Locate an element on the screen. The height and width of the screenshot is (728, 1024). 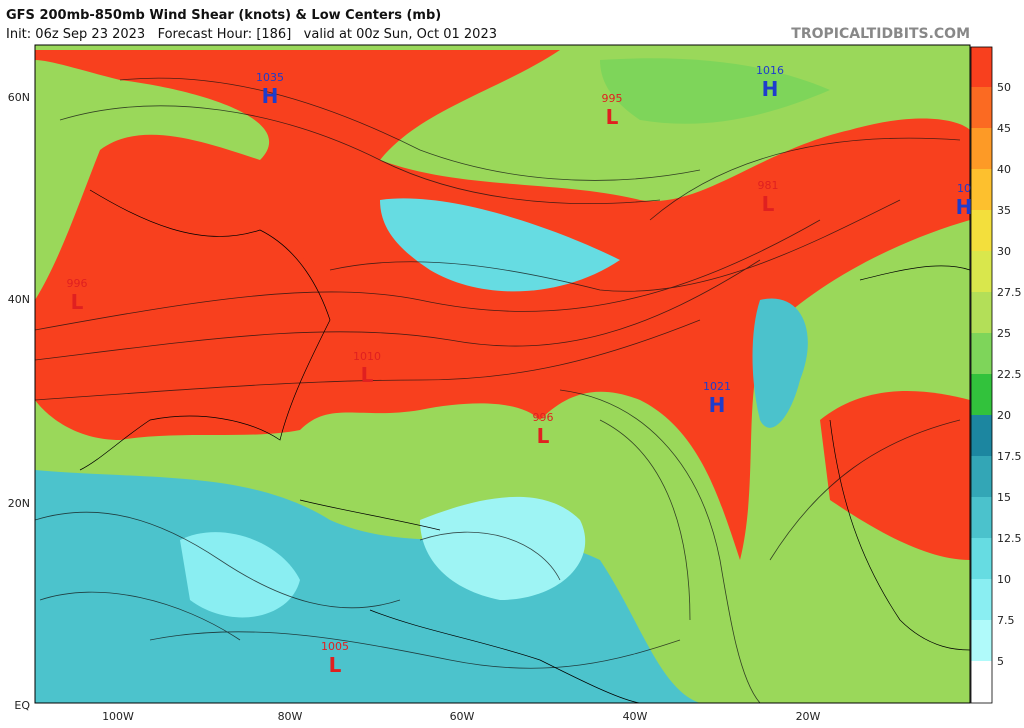
lon-label: 20W is located at coordinates (808, 716).